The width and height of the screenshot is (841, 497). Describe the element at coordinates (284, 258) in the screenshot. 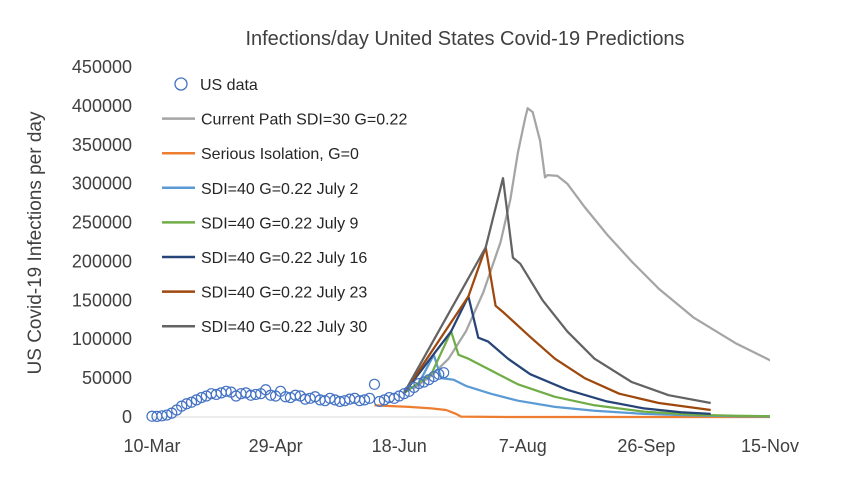

I see `legend-label: SDI=40 G=0.22 July 16` at that location.